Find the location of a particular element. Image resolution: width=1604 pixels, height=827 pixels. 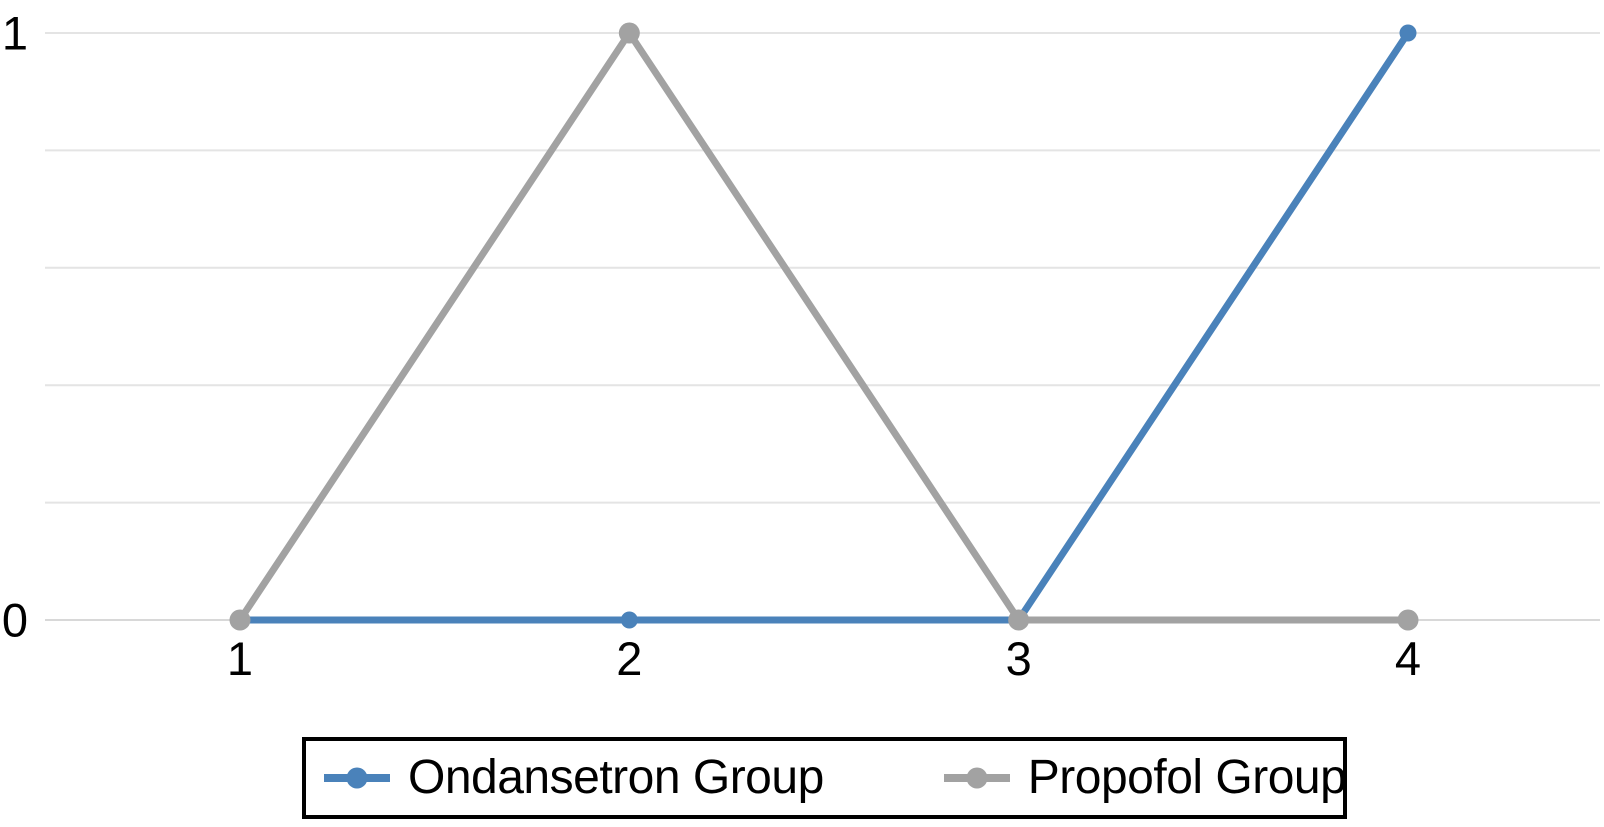

legend-label: Ondansetron Group is located at coordinates (616, 777).